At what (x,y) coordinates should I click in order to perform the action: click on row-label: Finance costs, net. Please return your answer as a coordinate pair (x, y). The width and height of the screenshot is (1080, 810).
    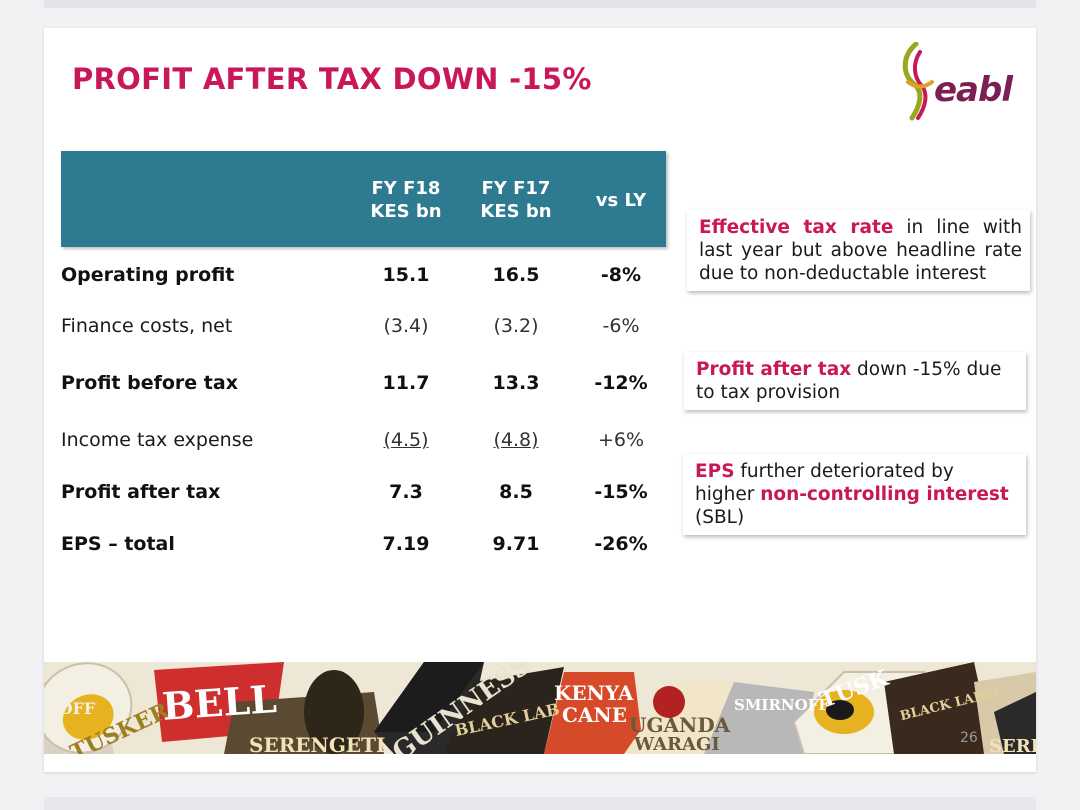
    Looking at the image, I should click on (147, 326).